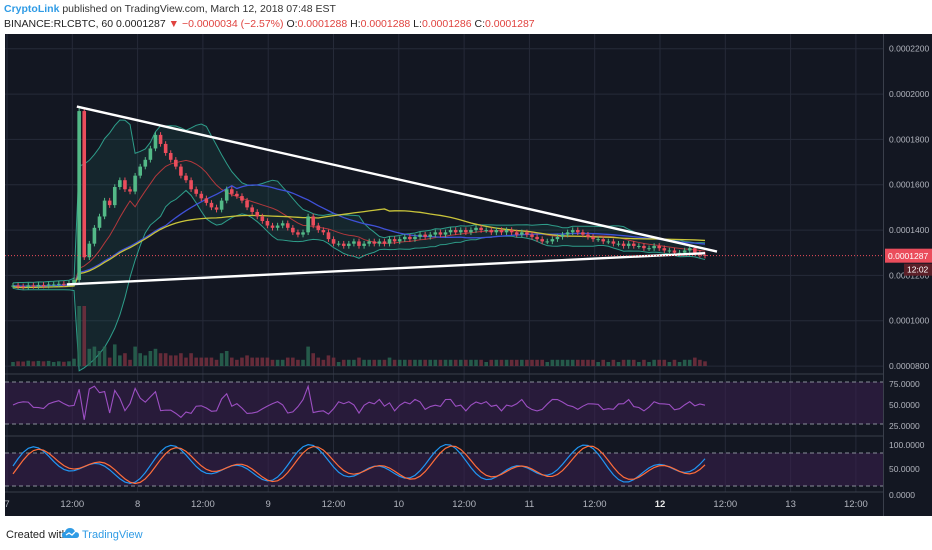 This screenshot has height=550, width=932. What do you see at coordinates (359, 402) in the screenshot?
I see `rsi-line` at bounding box center [359, 402].